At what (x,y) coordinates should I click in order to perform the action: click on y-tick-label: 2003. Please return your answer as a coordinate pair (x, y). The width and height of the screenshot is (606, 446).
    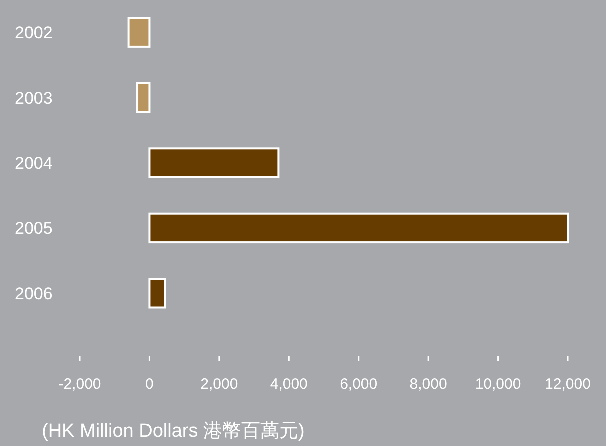
    Looking at the image, I should click on (34, 98).